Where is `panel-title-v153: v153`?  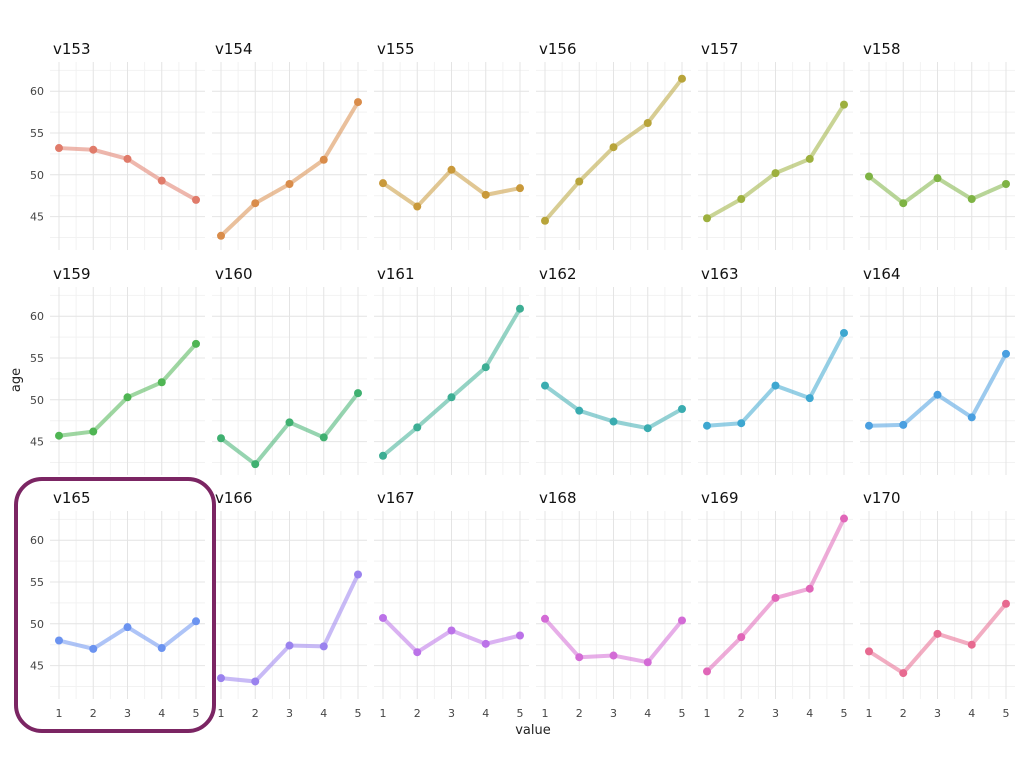
panel-title-v153: v153 is located at coordinates (72, 49).